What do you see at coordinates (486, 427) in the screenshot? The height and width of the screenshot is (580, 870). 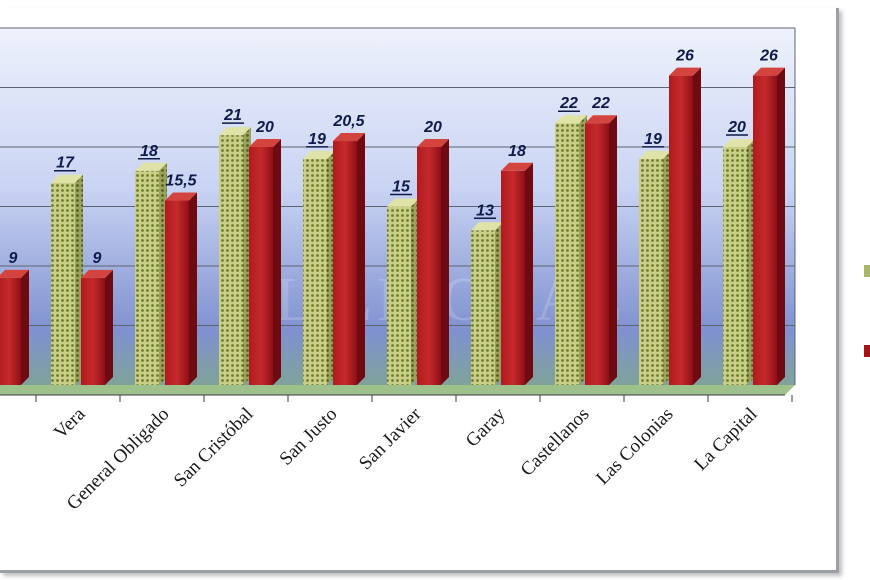 I see `category-label: Garay` at bounding box center [486, 427].